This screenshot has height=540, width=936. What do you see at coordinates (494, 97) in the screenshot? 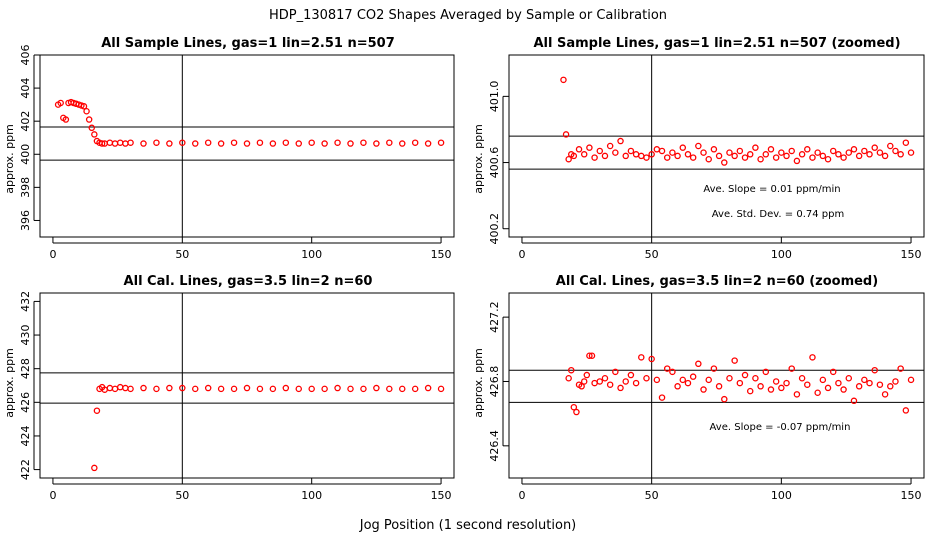
I see `y-tick-label: 401.0` at bounding box center [494, 97].